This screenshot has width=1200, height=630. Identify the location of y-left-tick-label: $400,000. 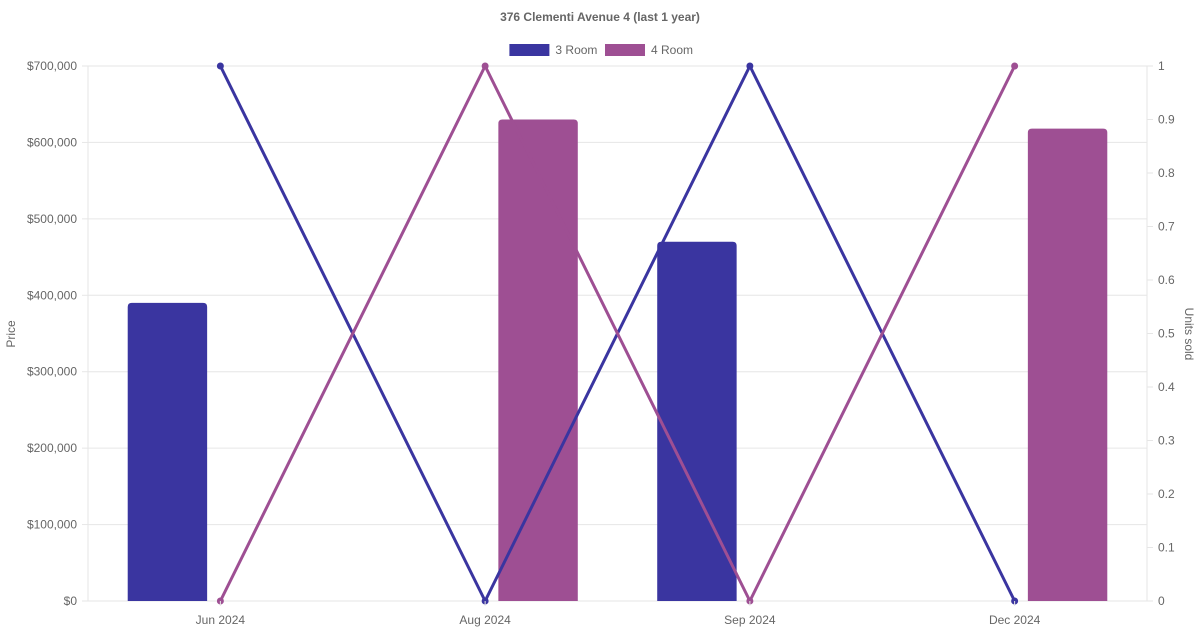
(52, 295).